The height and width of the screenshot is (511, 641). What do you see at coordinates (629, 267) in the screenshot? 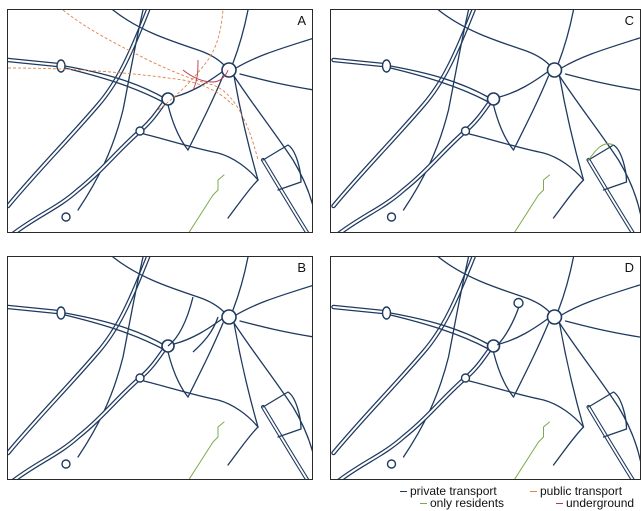
I see `panel-label-d: D` at bounding box center [629, 267].